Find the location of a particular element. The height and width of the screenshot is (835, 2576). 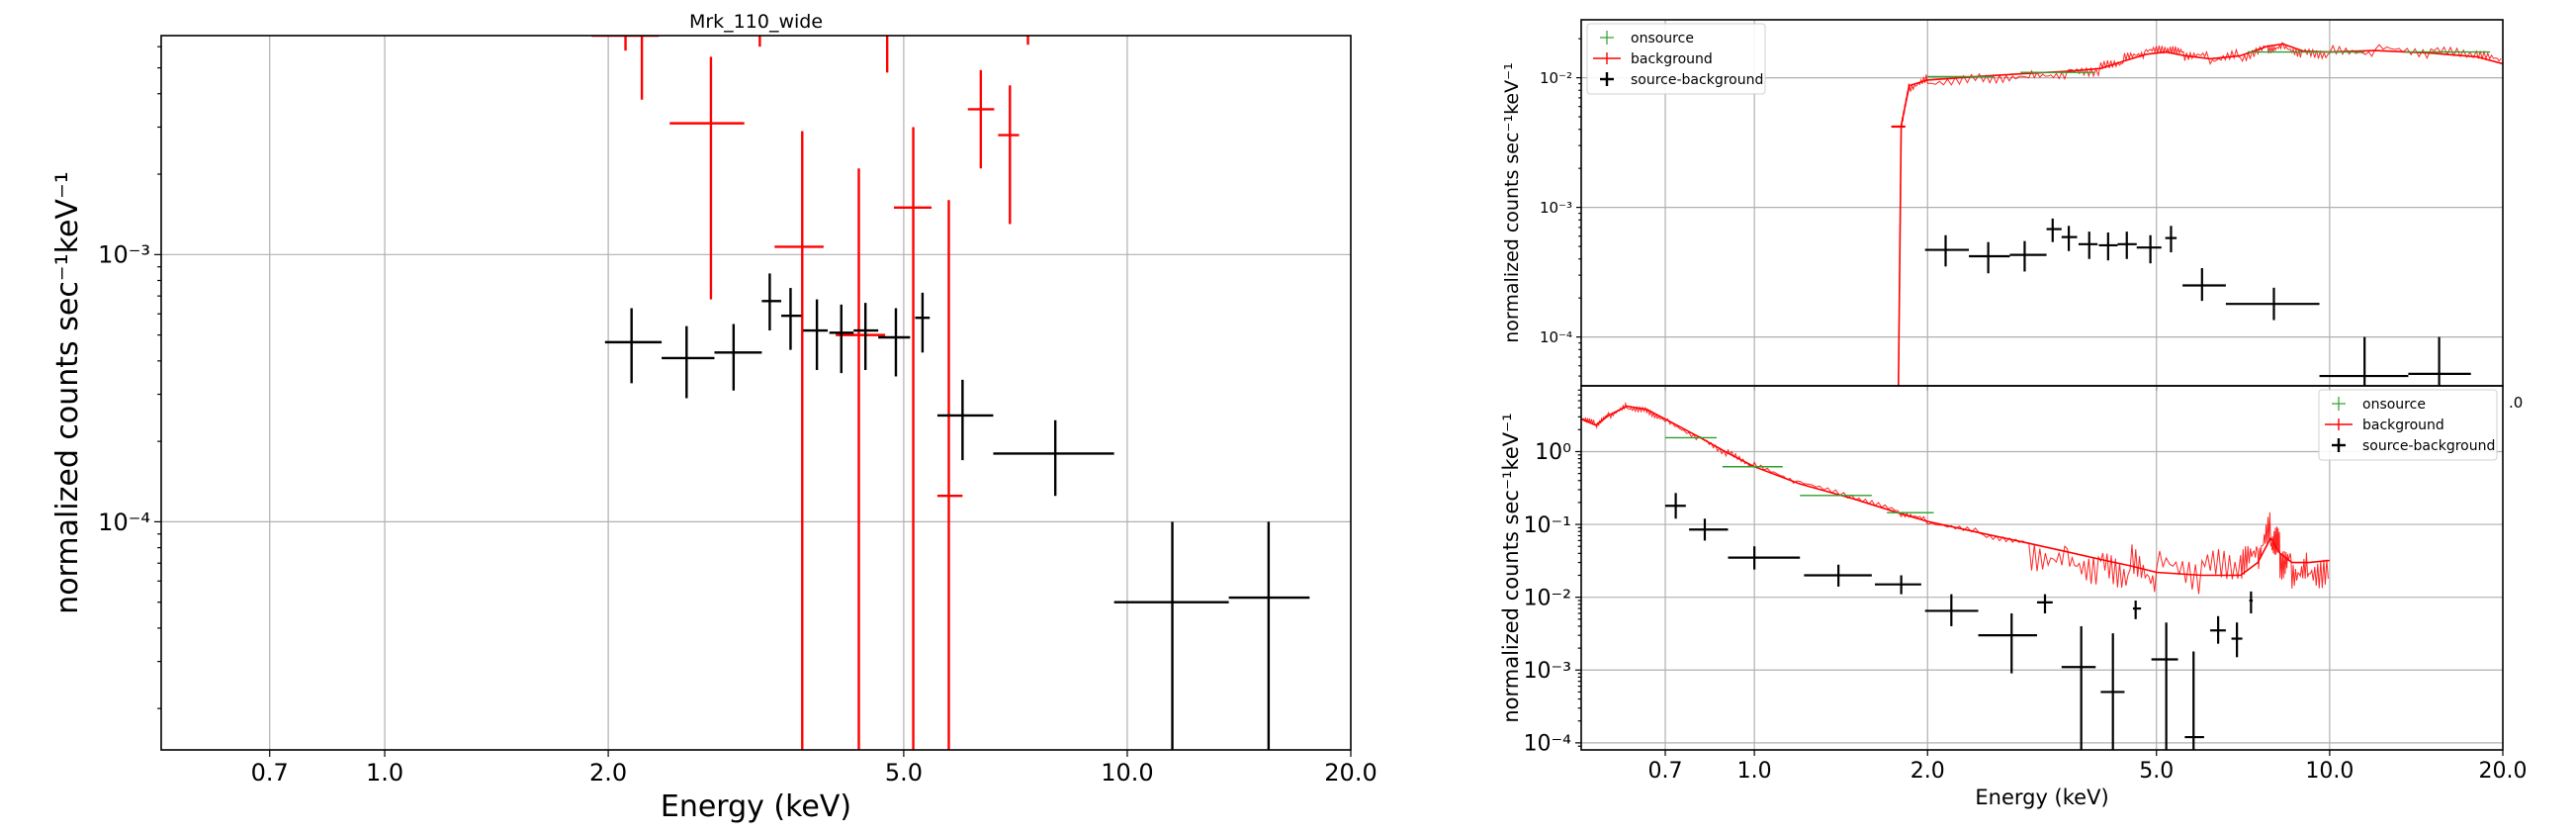

legend-entry: source-background is located at coordinates (1681, 80).